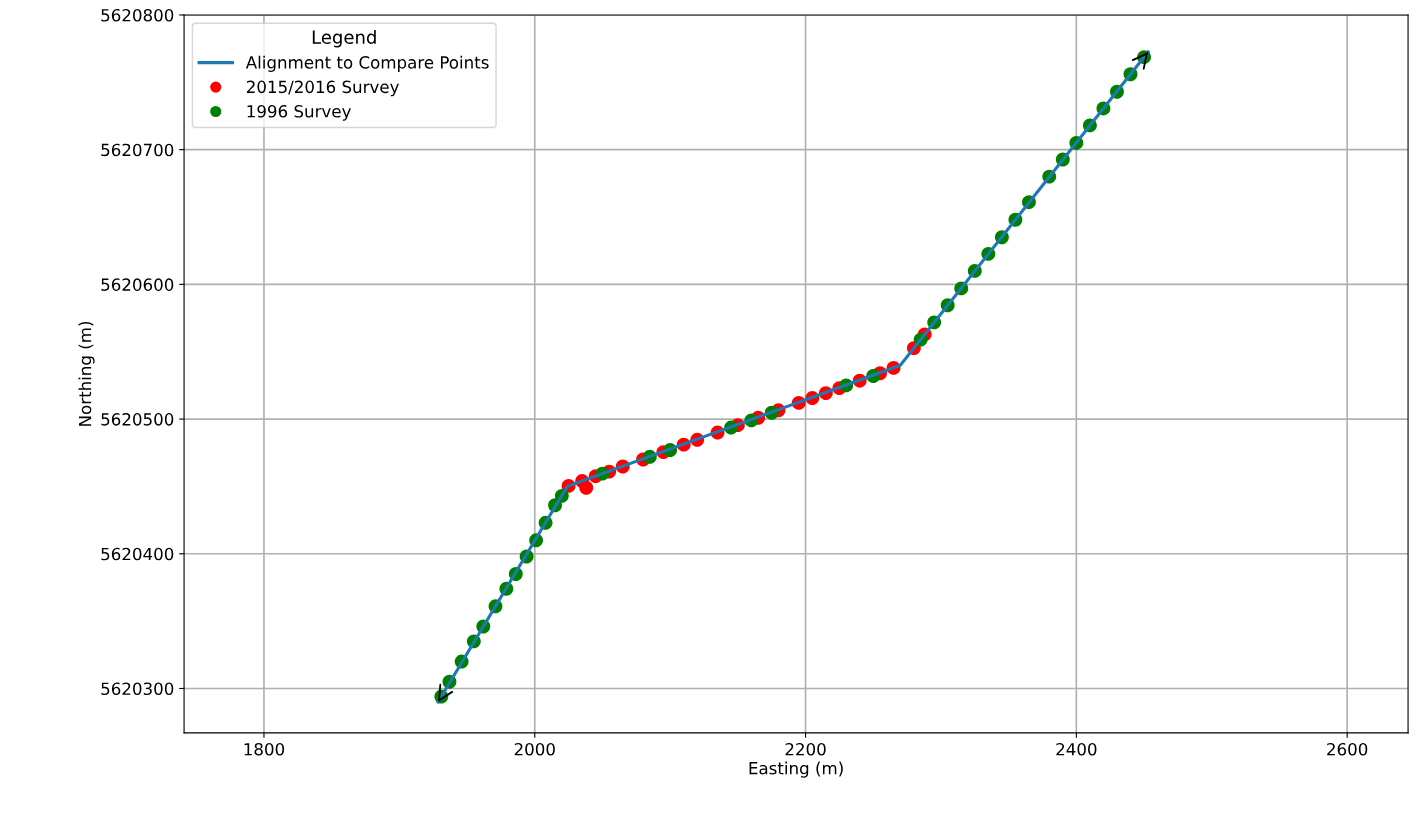 The width and height of the screenshot is (1416, 818). I want to click on legend-label: 2015/2016 Survey, so click(322, 88).